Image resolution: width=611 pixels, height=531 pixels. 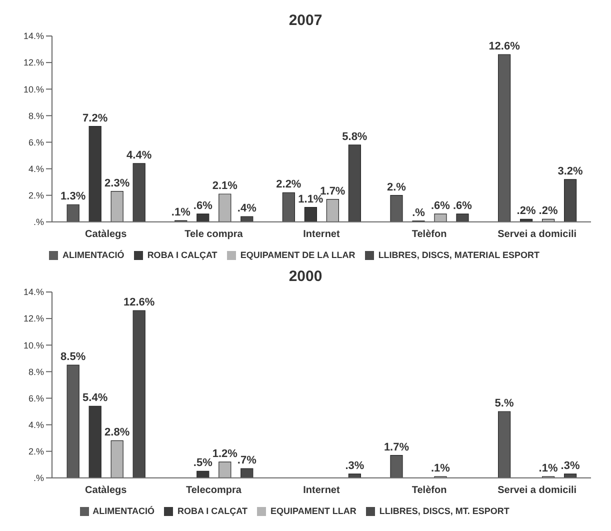 I want to click on x-tick-label: Tele compra, so click(x=214, y=234).